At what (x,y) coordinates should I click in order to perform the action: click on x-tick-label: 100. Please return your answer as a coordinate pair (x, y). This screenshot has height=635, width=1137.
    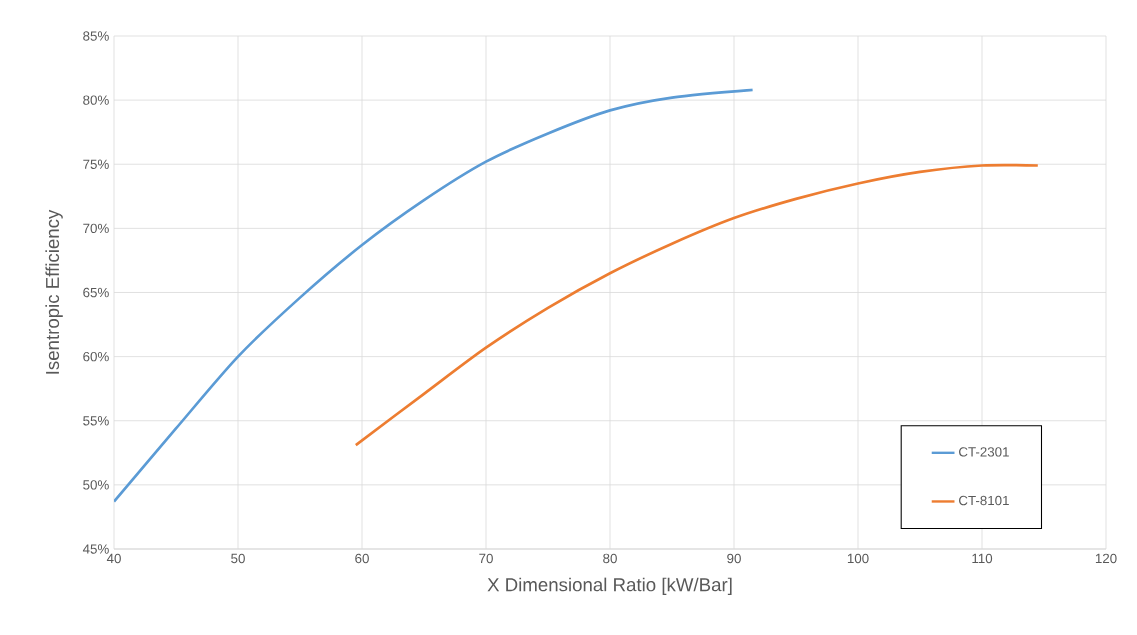
    Looking at the image, I should click on (858, 558).